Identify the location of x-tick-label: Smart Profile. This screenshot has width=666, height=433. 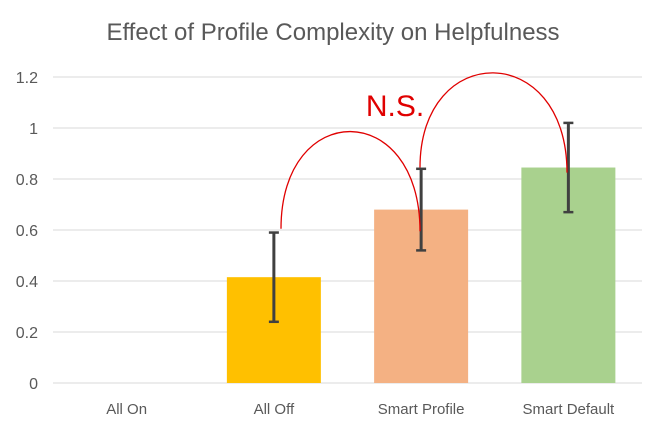
(421, 409).